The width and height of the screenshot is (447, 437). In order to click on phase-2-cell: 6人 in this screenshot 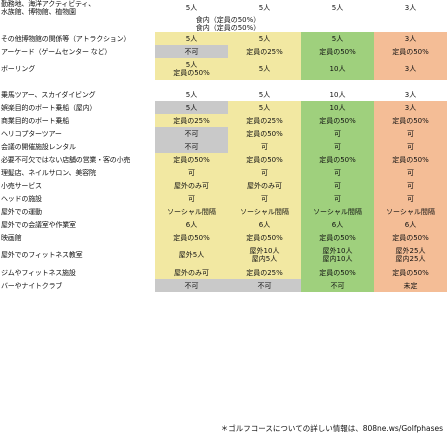, I will do `click(264, 224)`.